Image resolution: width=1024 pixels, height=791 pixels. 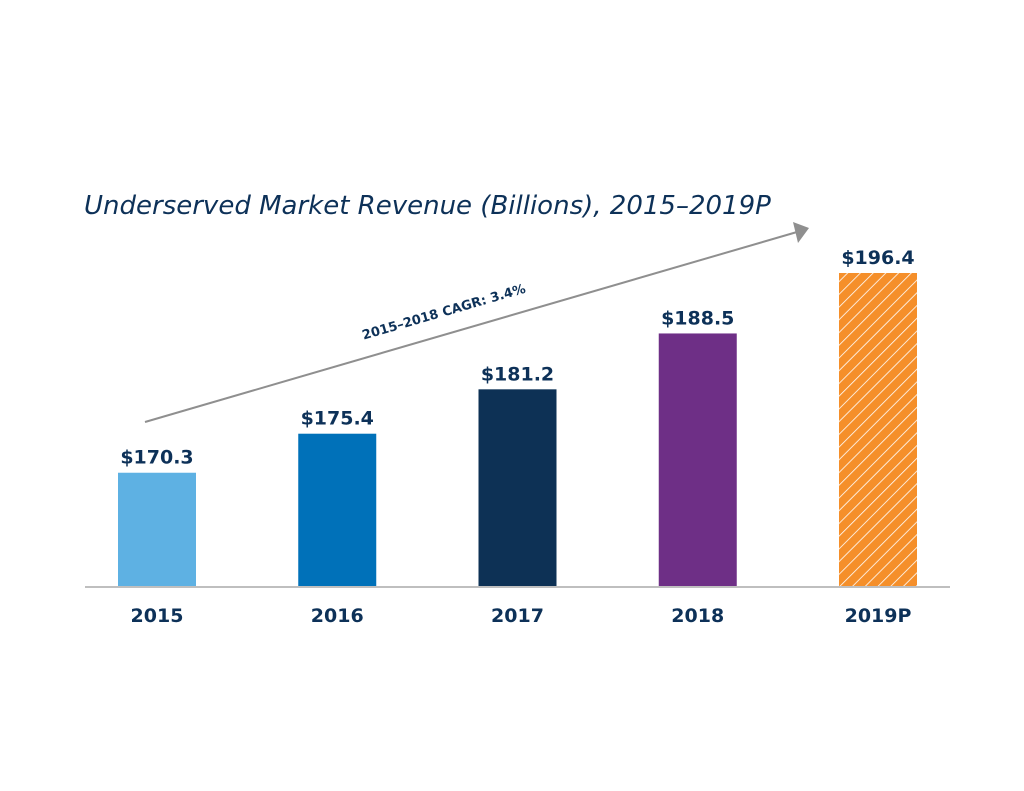 What do you see at coordinates (157, 616) in the screenshot?
I see `x-tick-label-2015: 2015` at bounding box center [157, 616].